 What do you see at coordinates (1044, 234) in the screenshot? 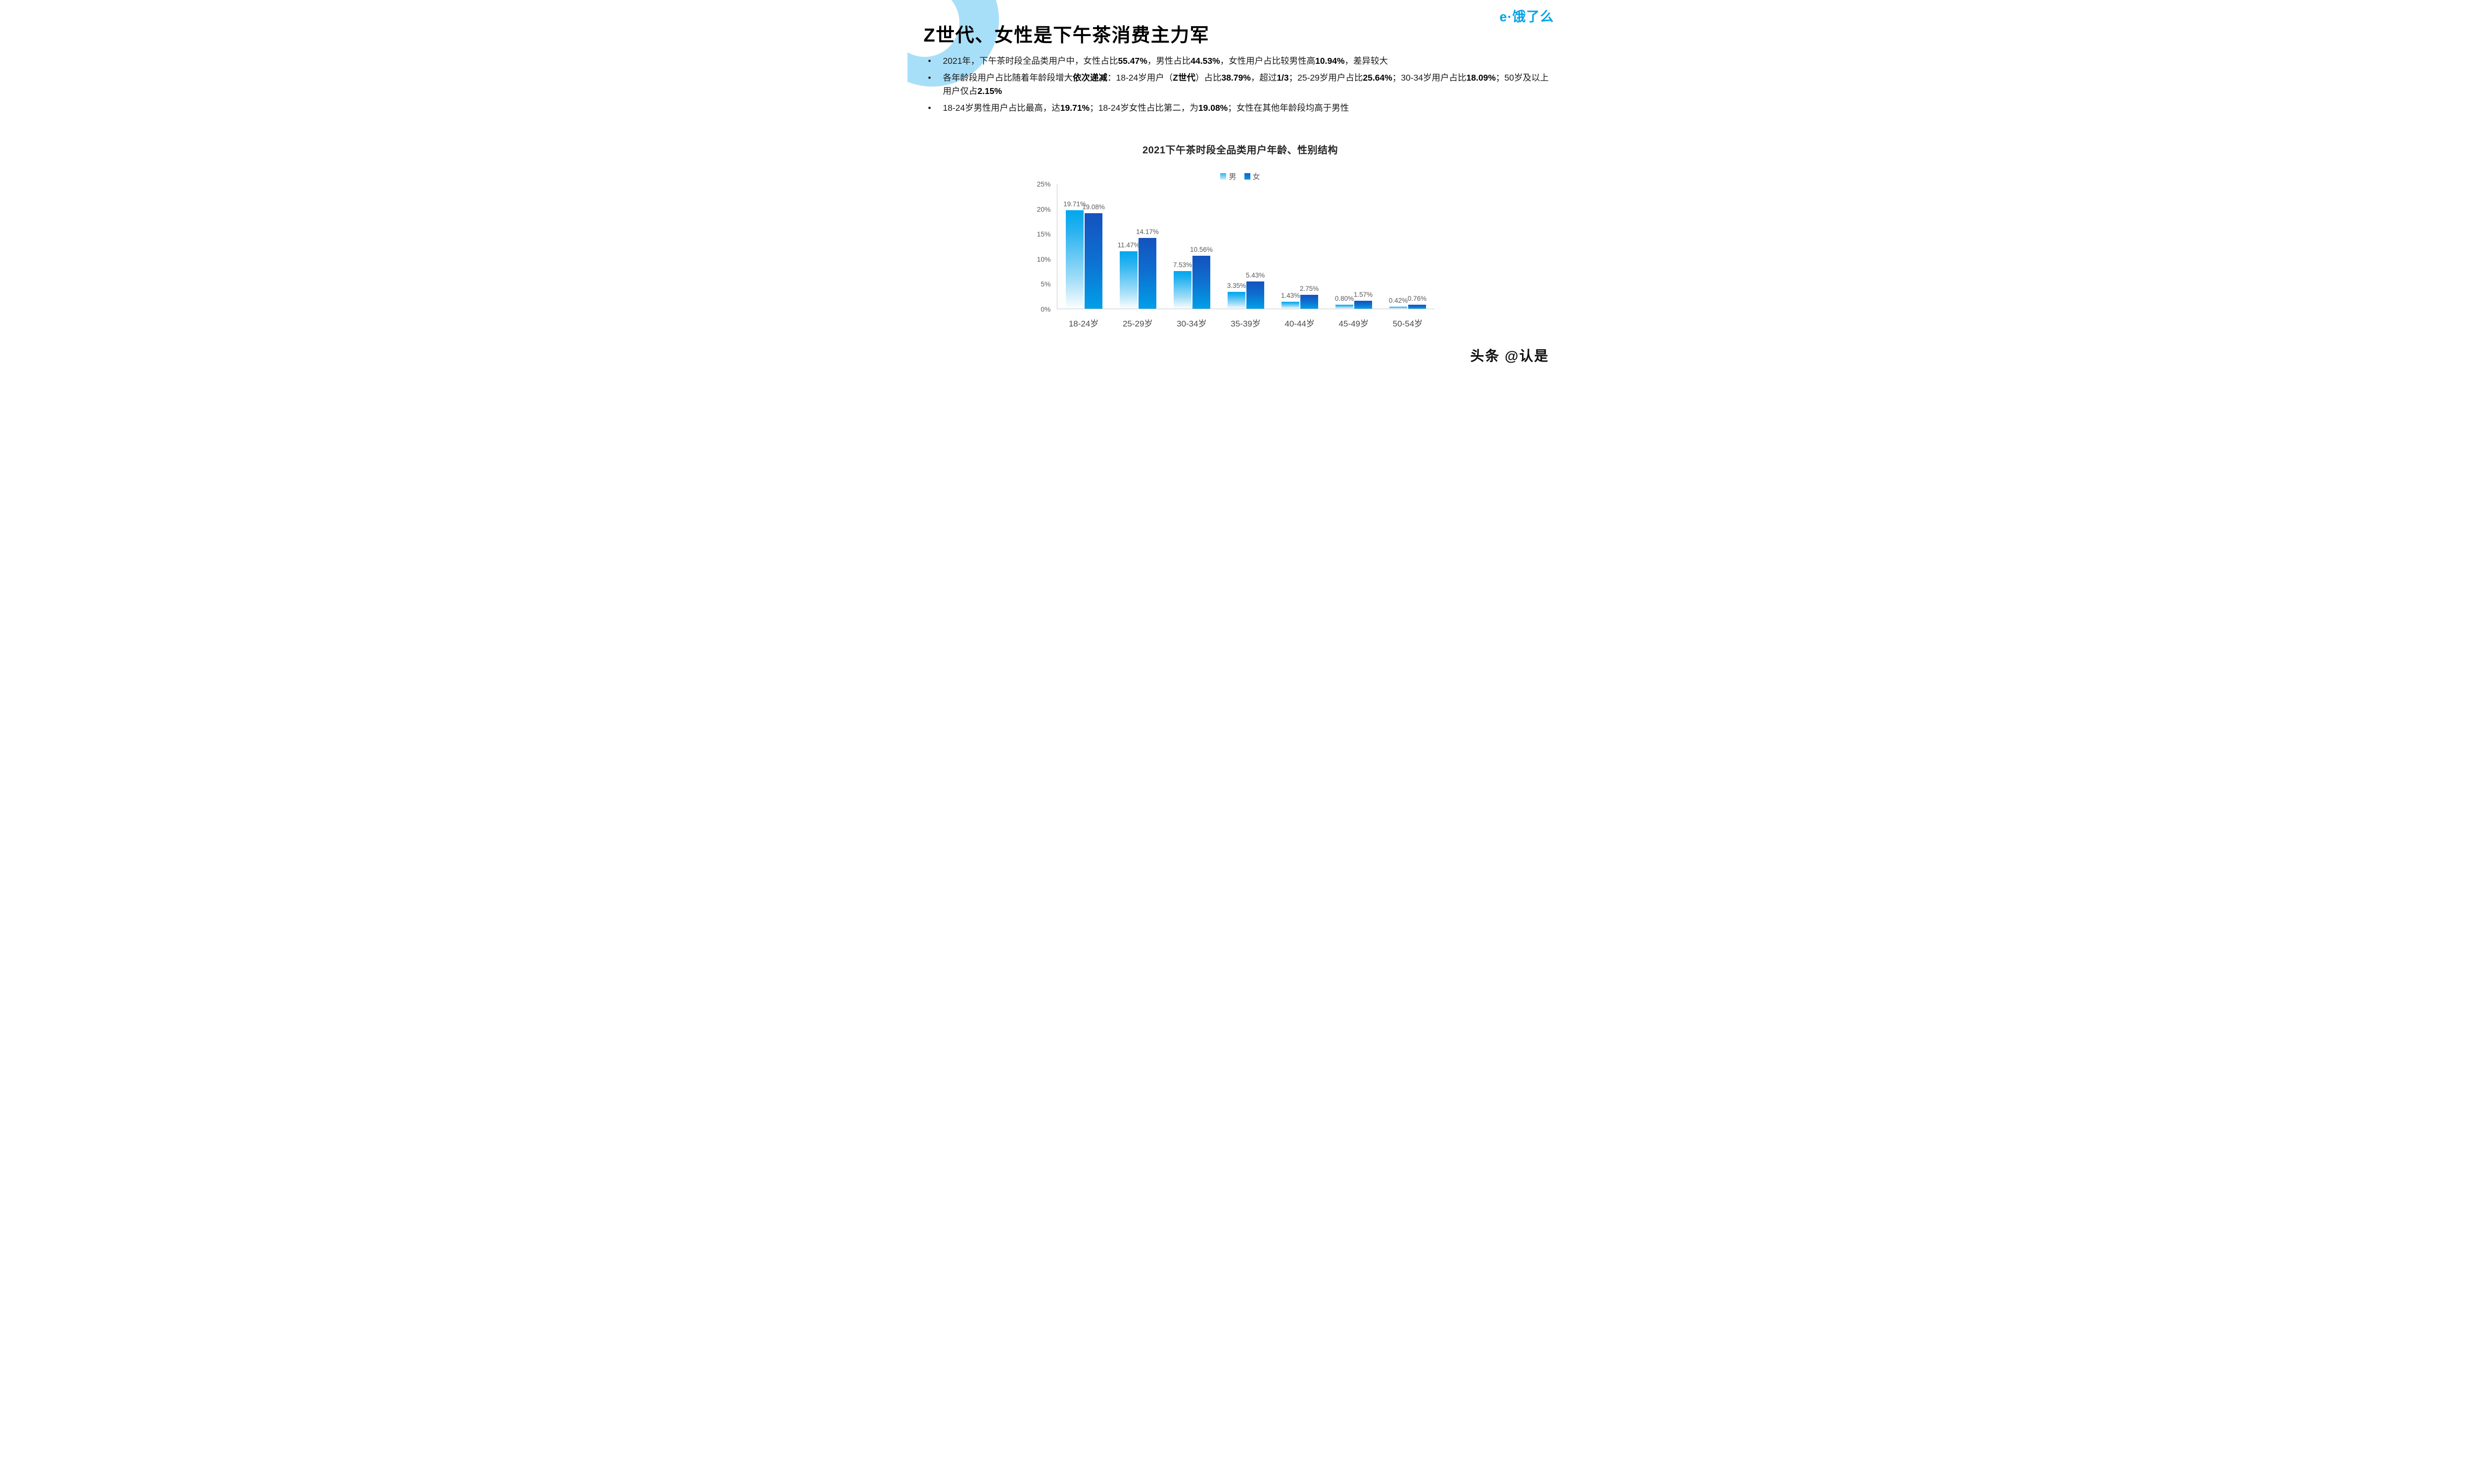
I see `y-tick-label: 15%` at bounding box center [1044, 234].